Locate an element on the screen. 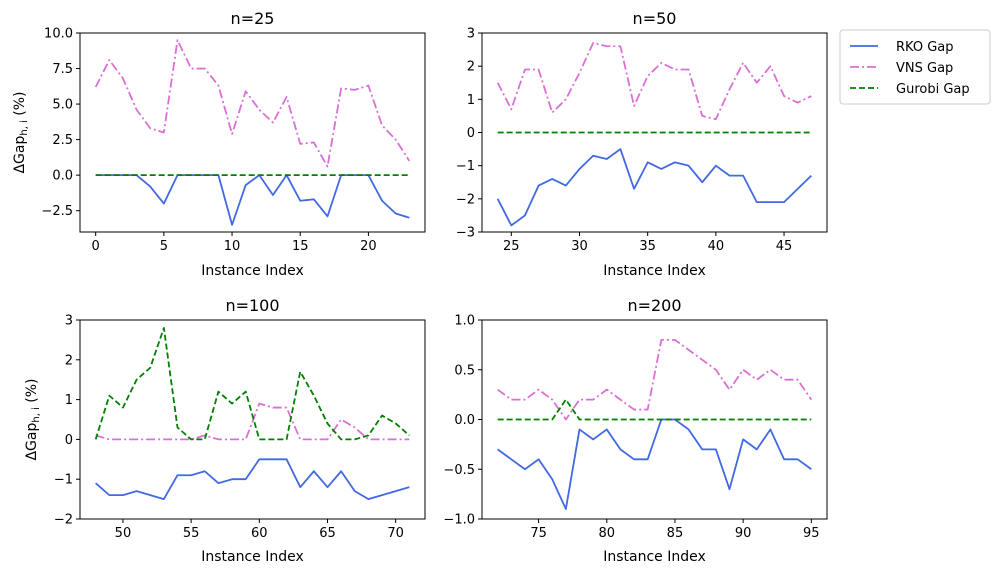 Image resolution: width=996 pixels, height=575 pixels. y-tick-label: 10.0 is located at coordinates (58, 34).